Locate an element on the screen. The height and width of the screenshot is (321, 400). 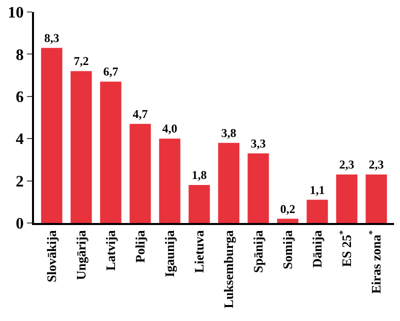
y-tick-label: 2 is located at coordinates (20, 181).